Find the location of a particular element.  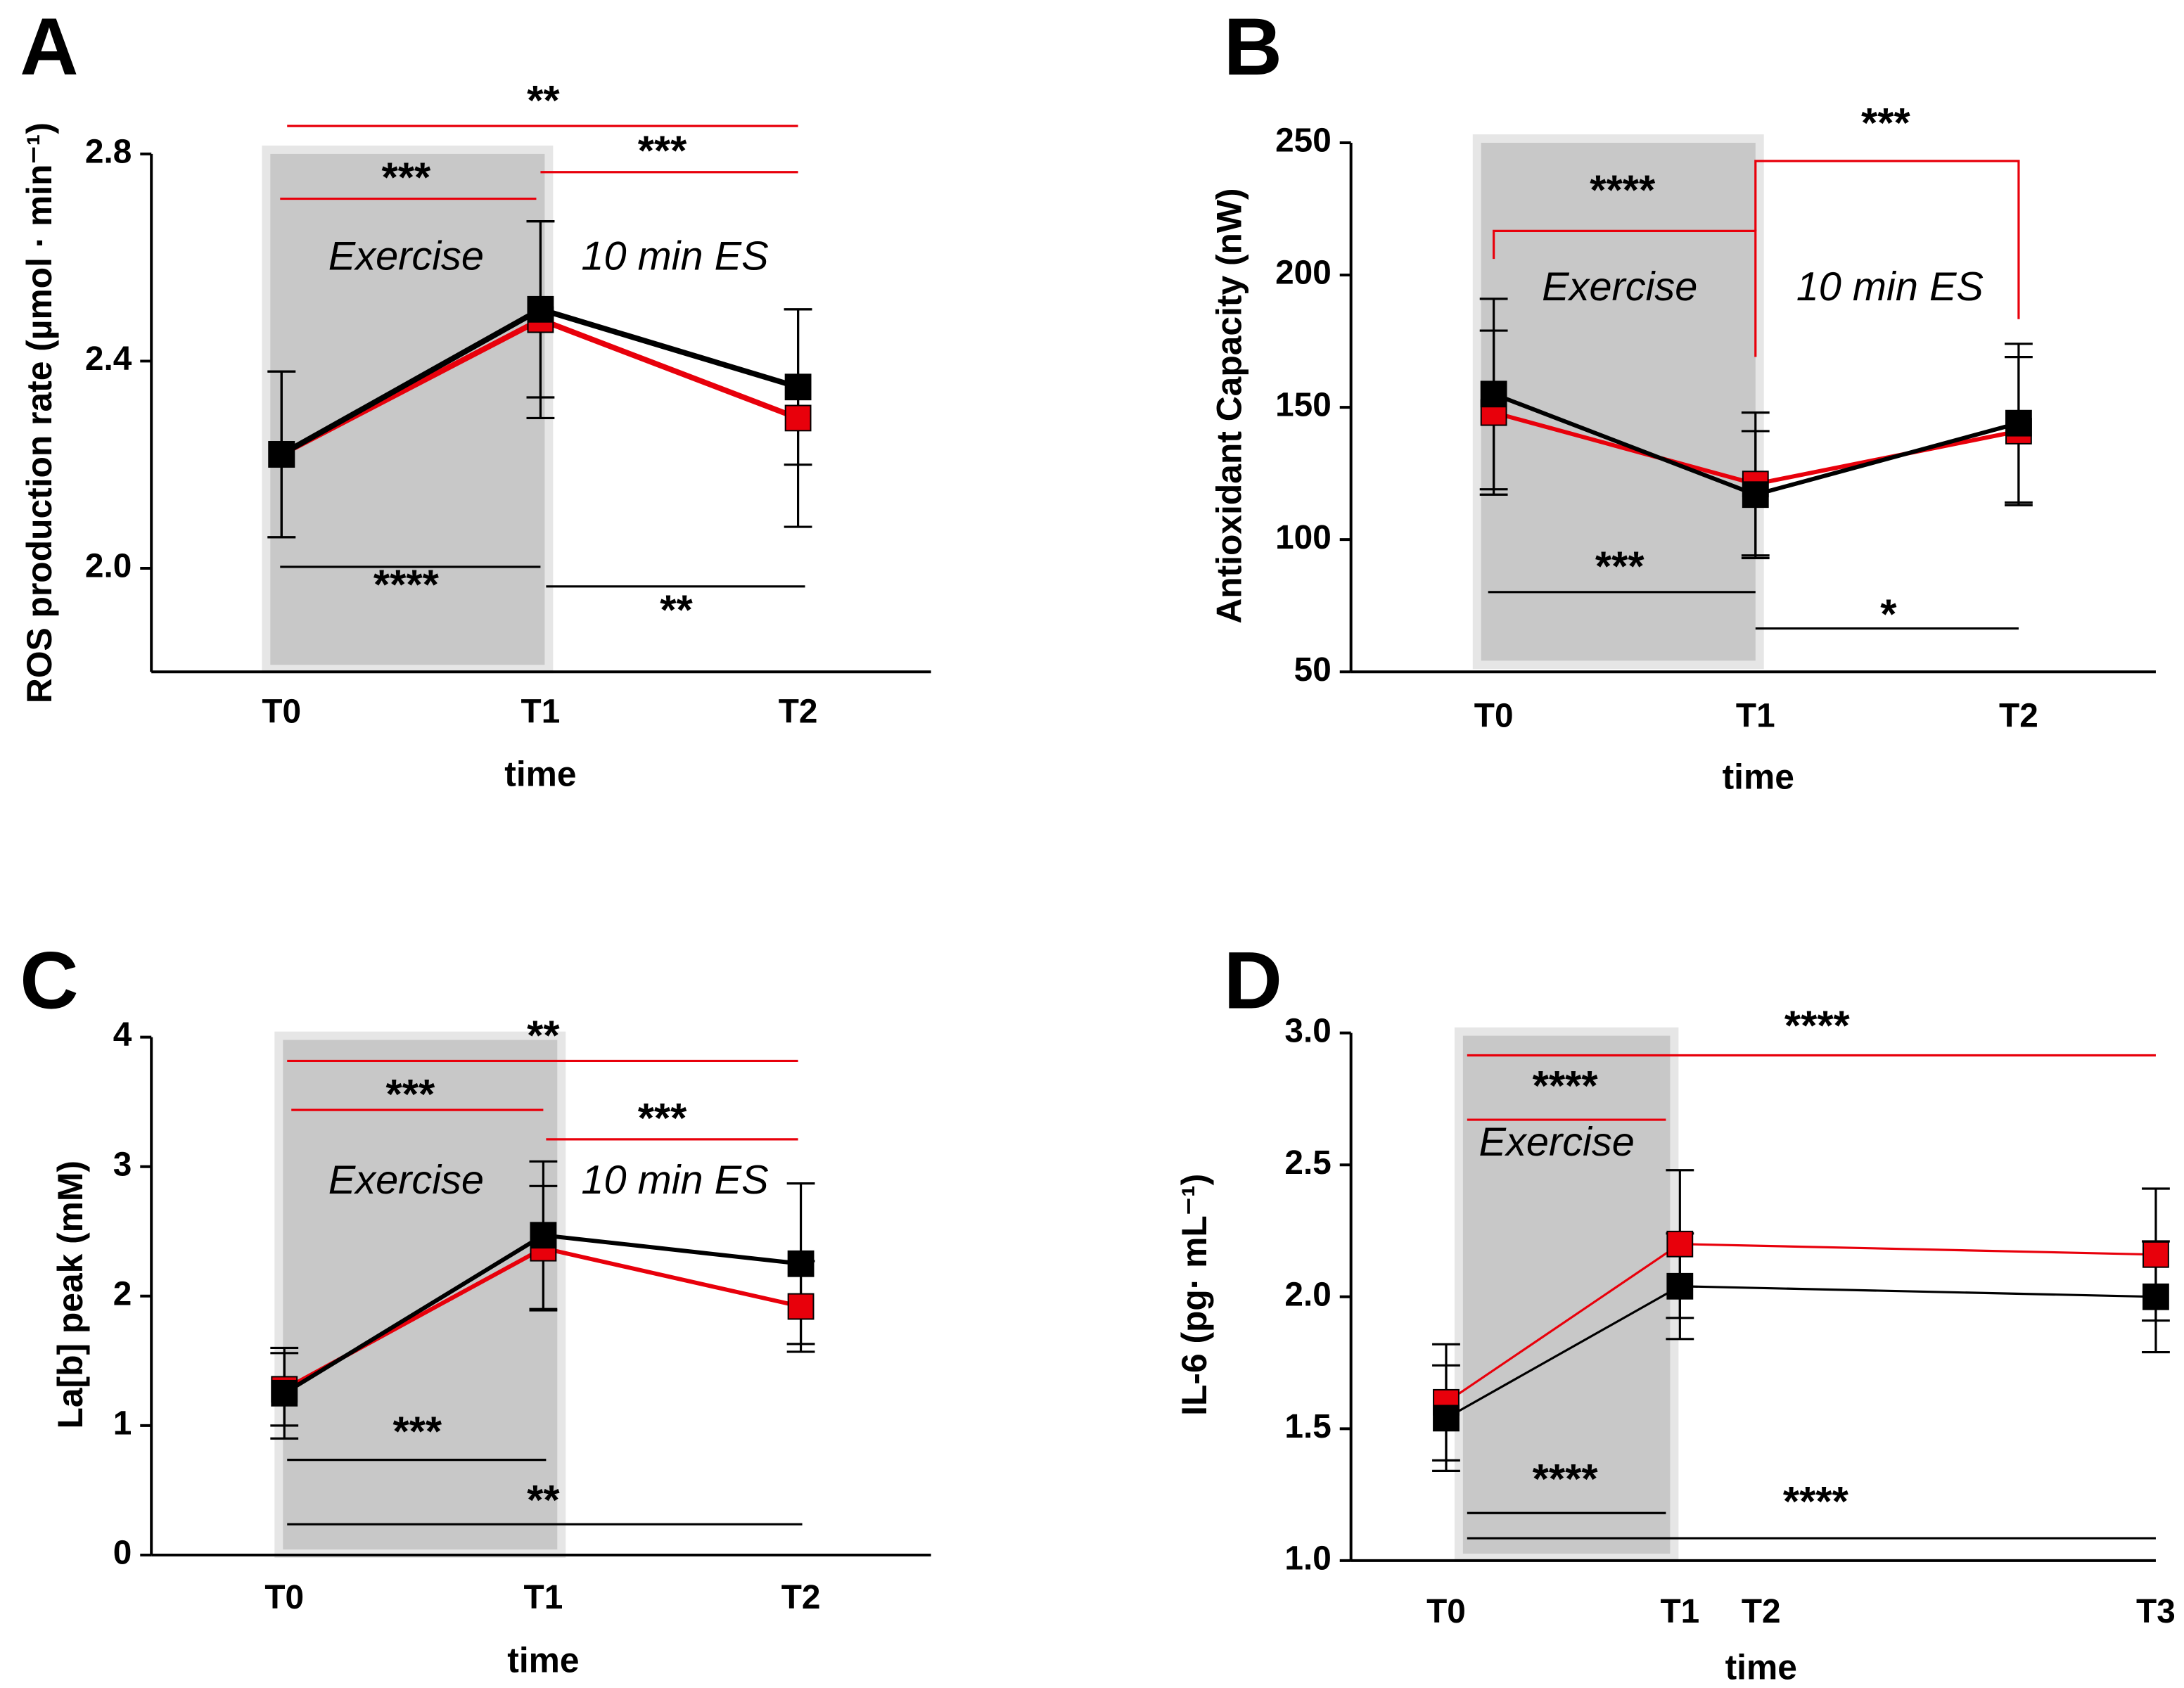

y-axis-label: Antioxidant Capacity (nW) is located at coordinates (1229, 406).